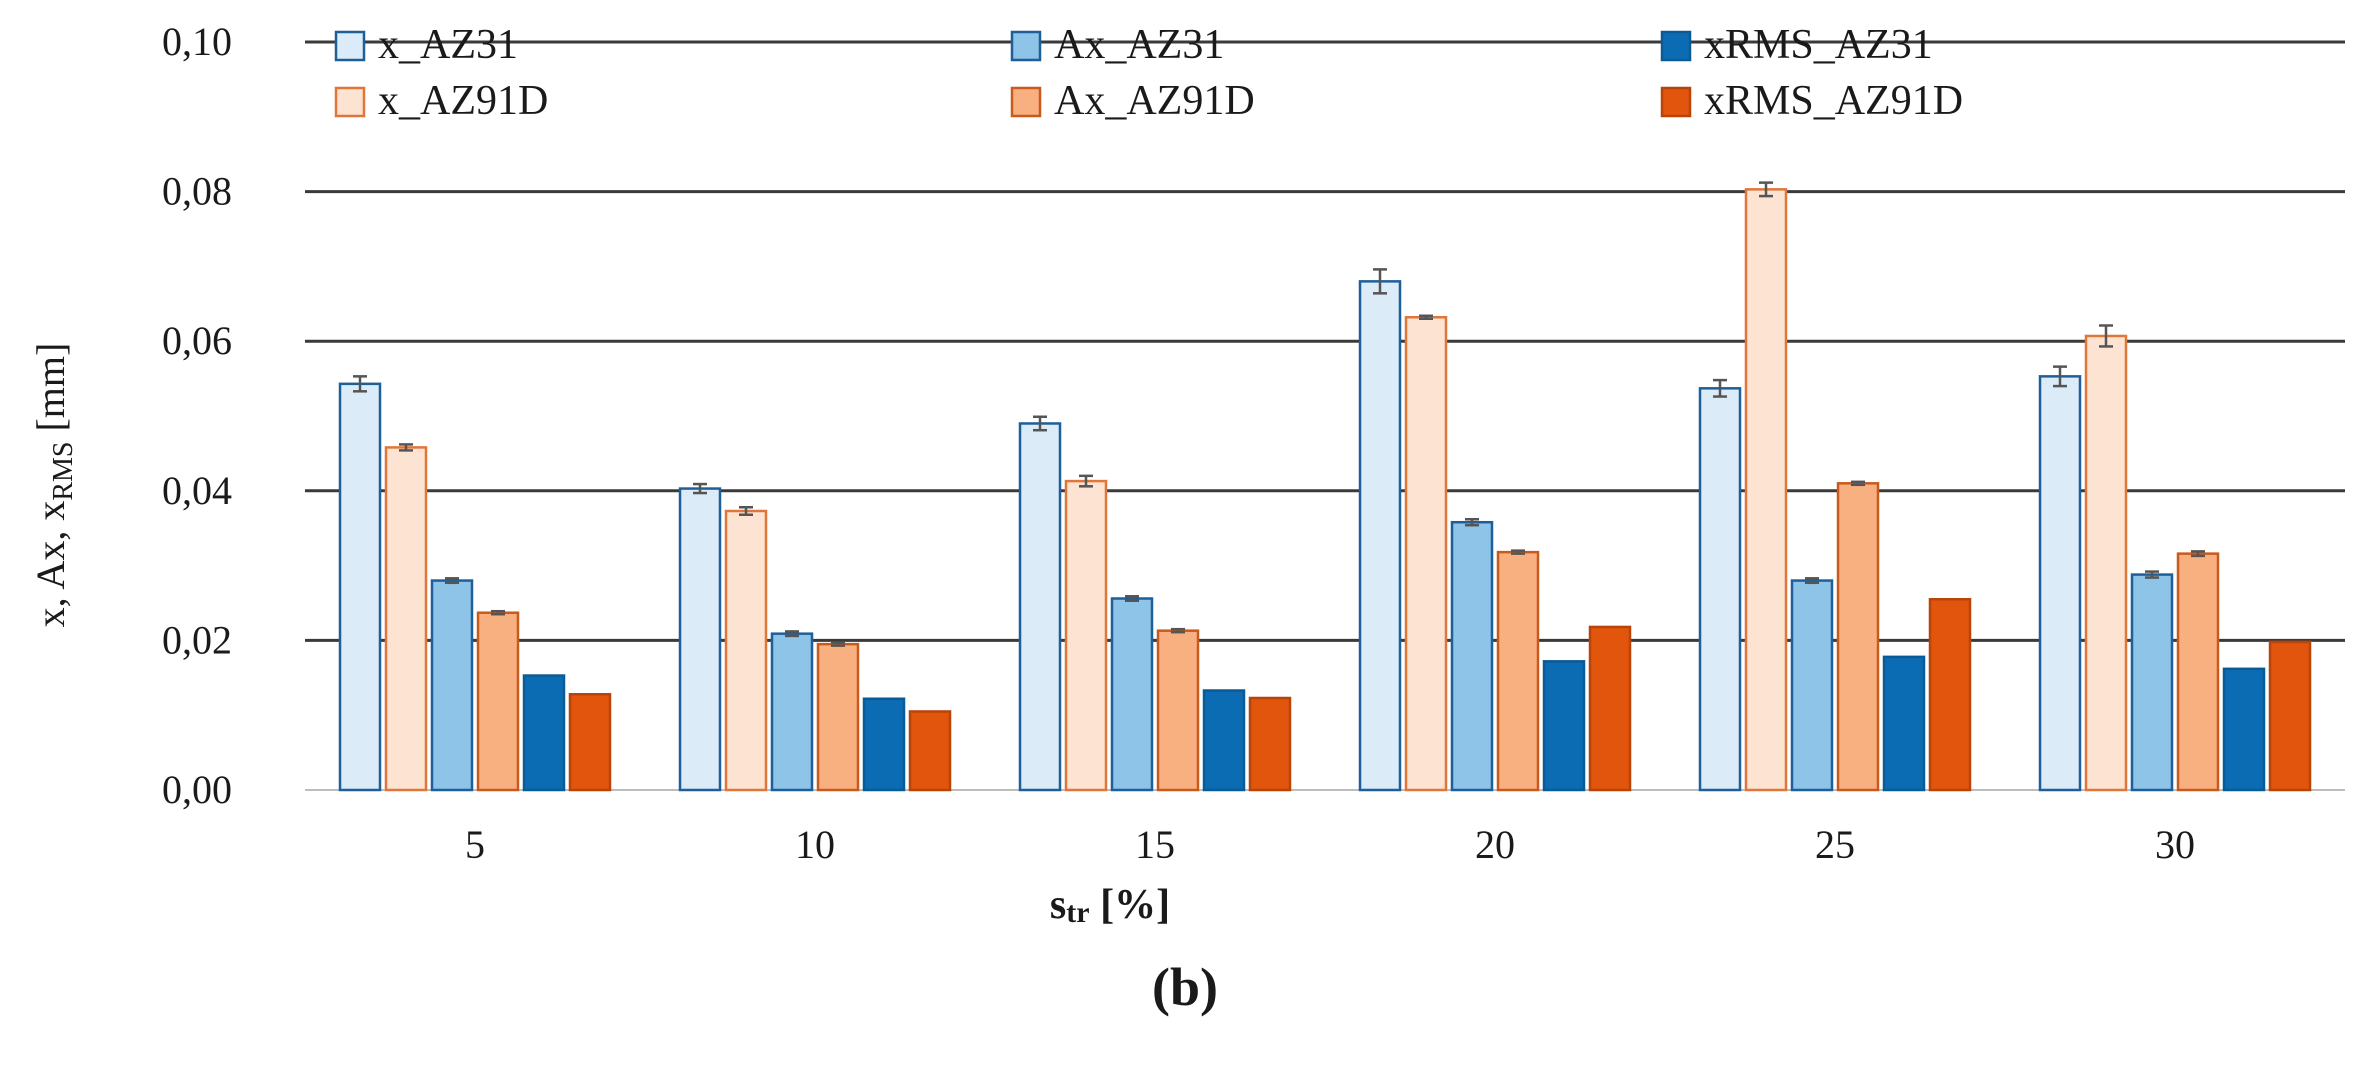 The image size is (2374, 1071). Describe the element at coordinates (815, 844) in the screenshot. I see `x-tick-label: 10` at that location.